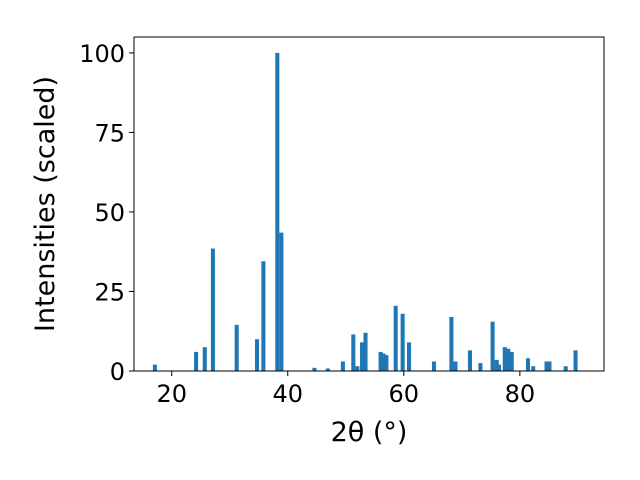  I want to click on x-tick-label: 60, so click(404, 394).